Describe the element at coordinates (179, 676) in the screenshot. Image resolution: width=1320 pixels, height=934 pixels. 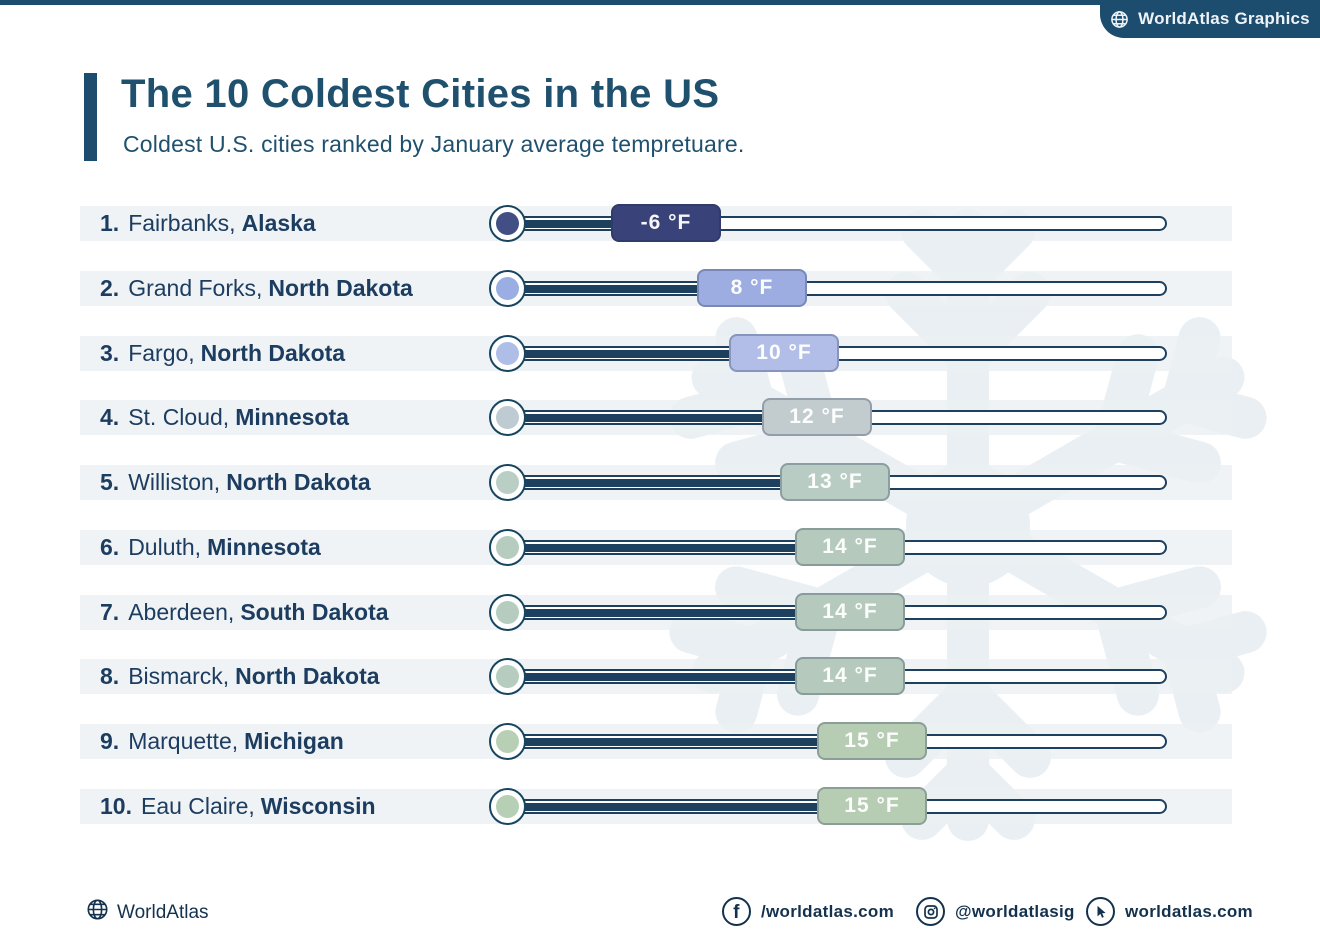
I see `city-name: Bismarck,` at that location.